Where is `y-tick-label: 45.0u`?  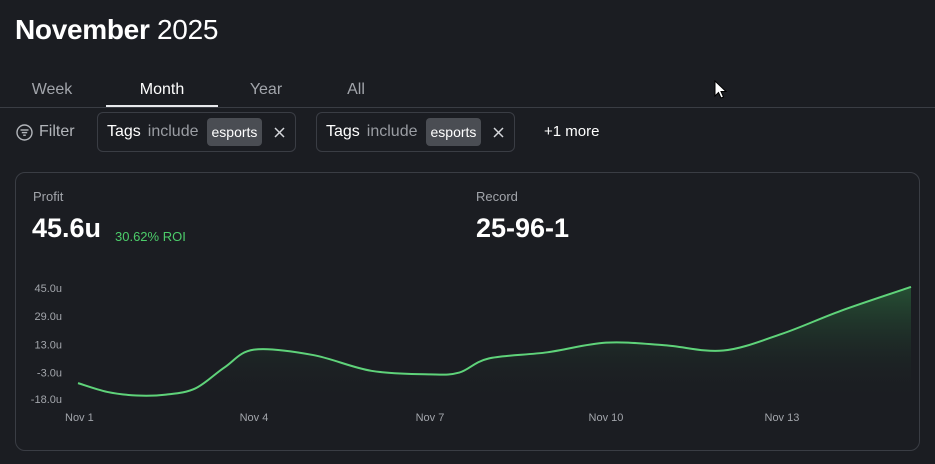 y-tick-label: 45.0u is located at coordinates (48, 289).